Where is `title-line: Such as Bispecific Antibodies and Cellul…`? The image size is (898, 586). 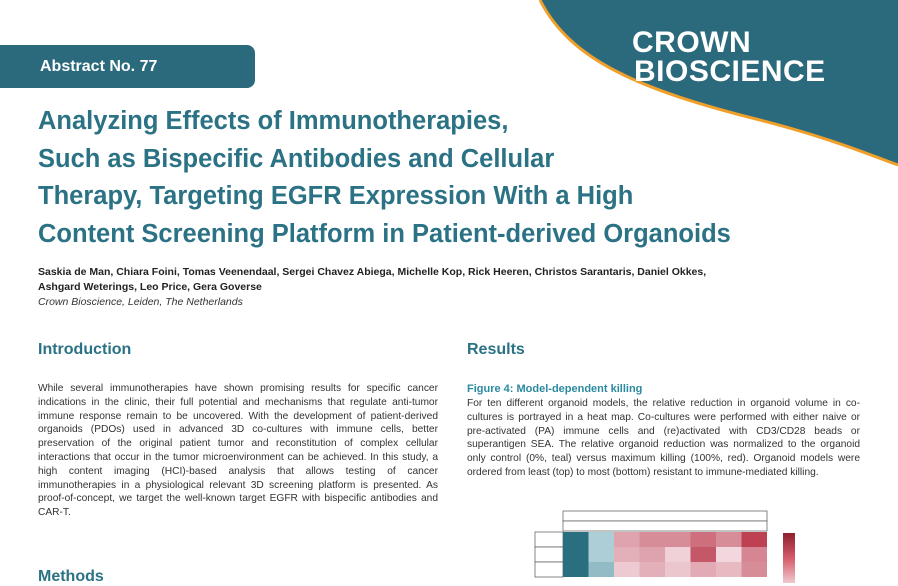 title-line: Such as Bispecific Antibodies and Cellul… is located at coordinates (296, 158).